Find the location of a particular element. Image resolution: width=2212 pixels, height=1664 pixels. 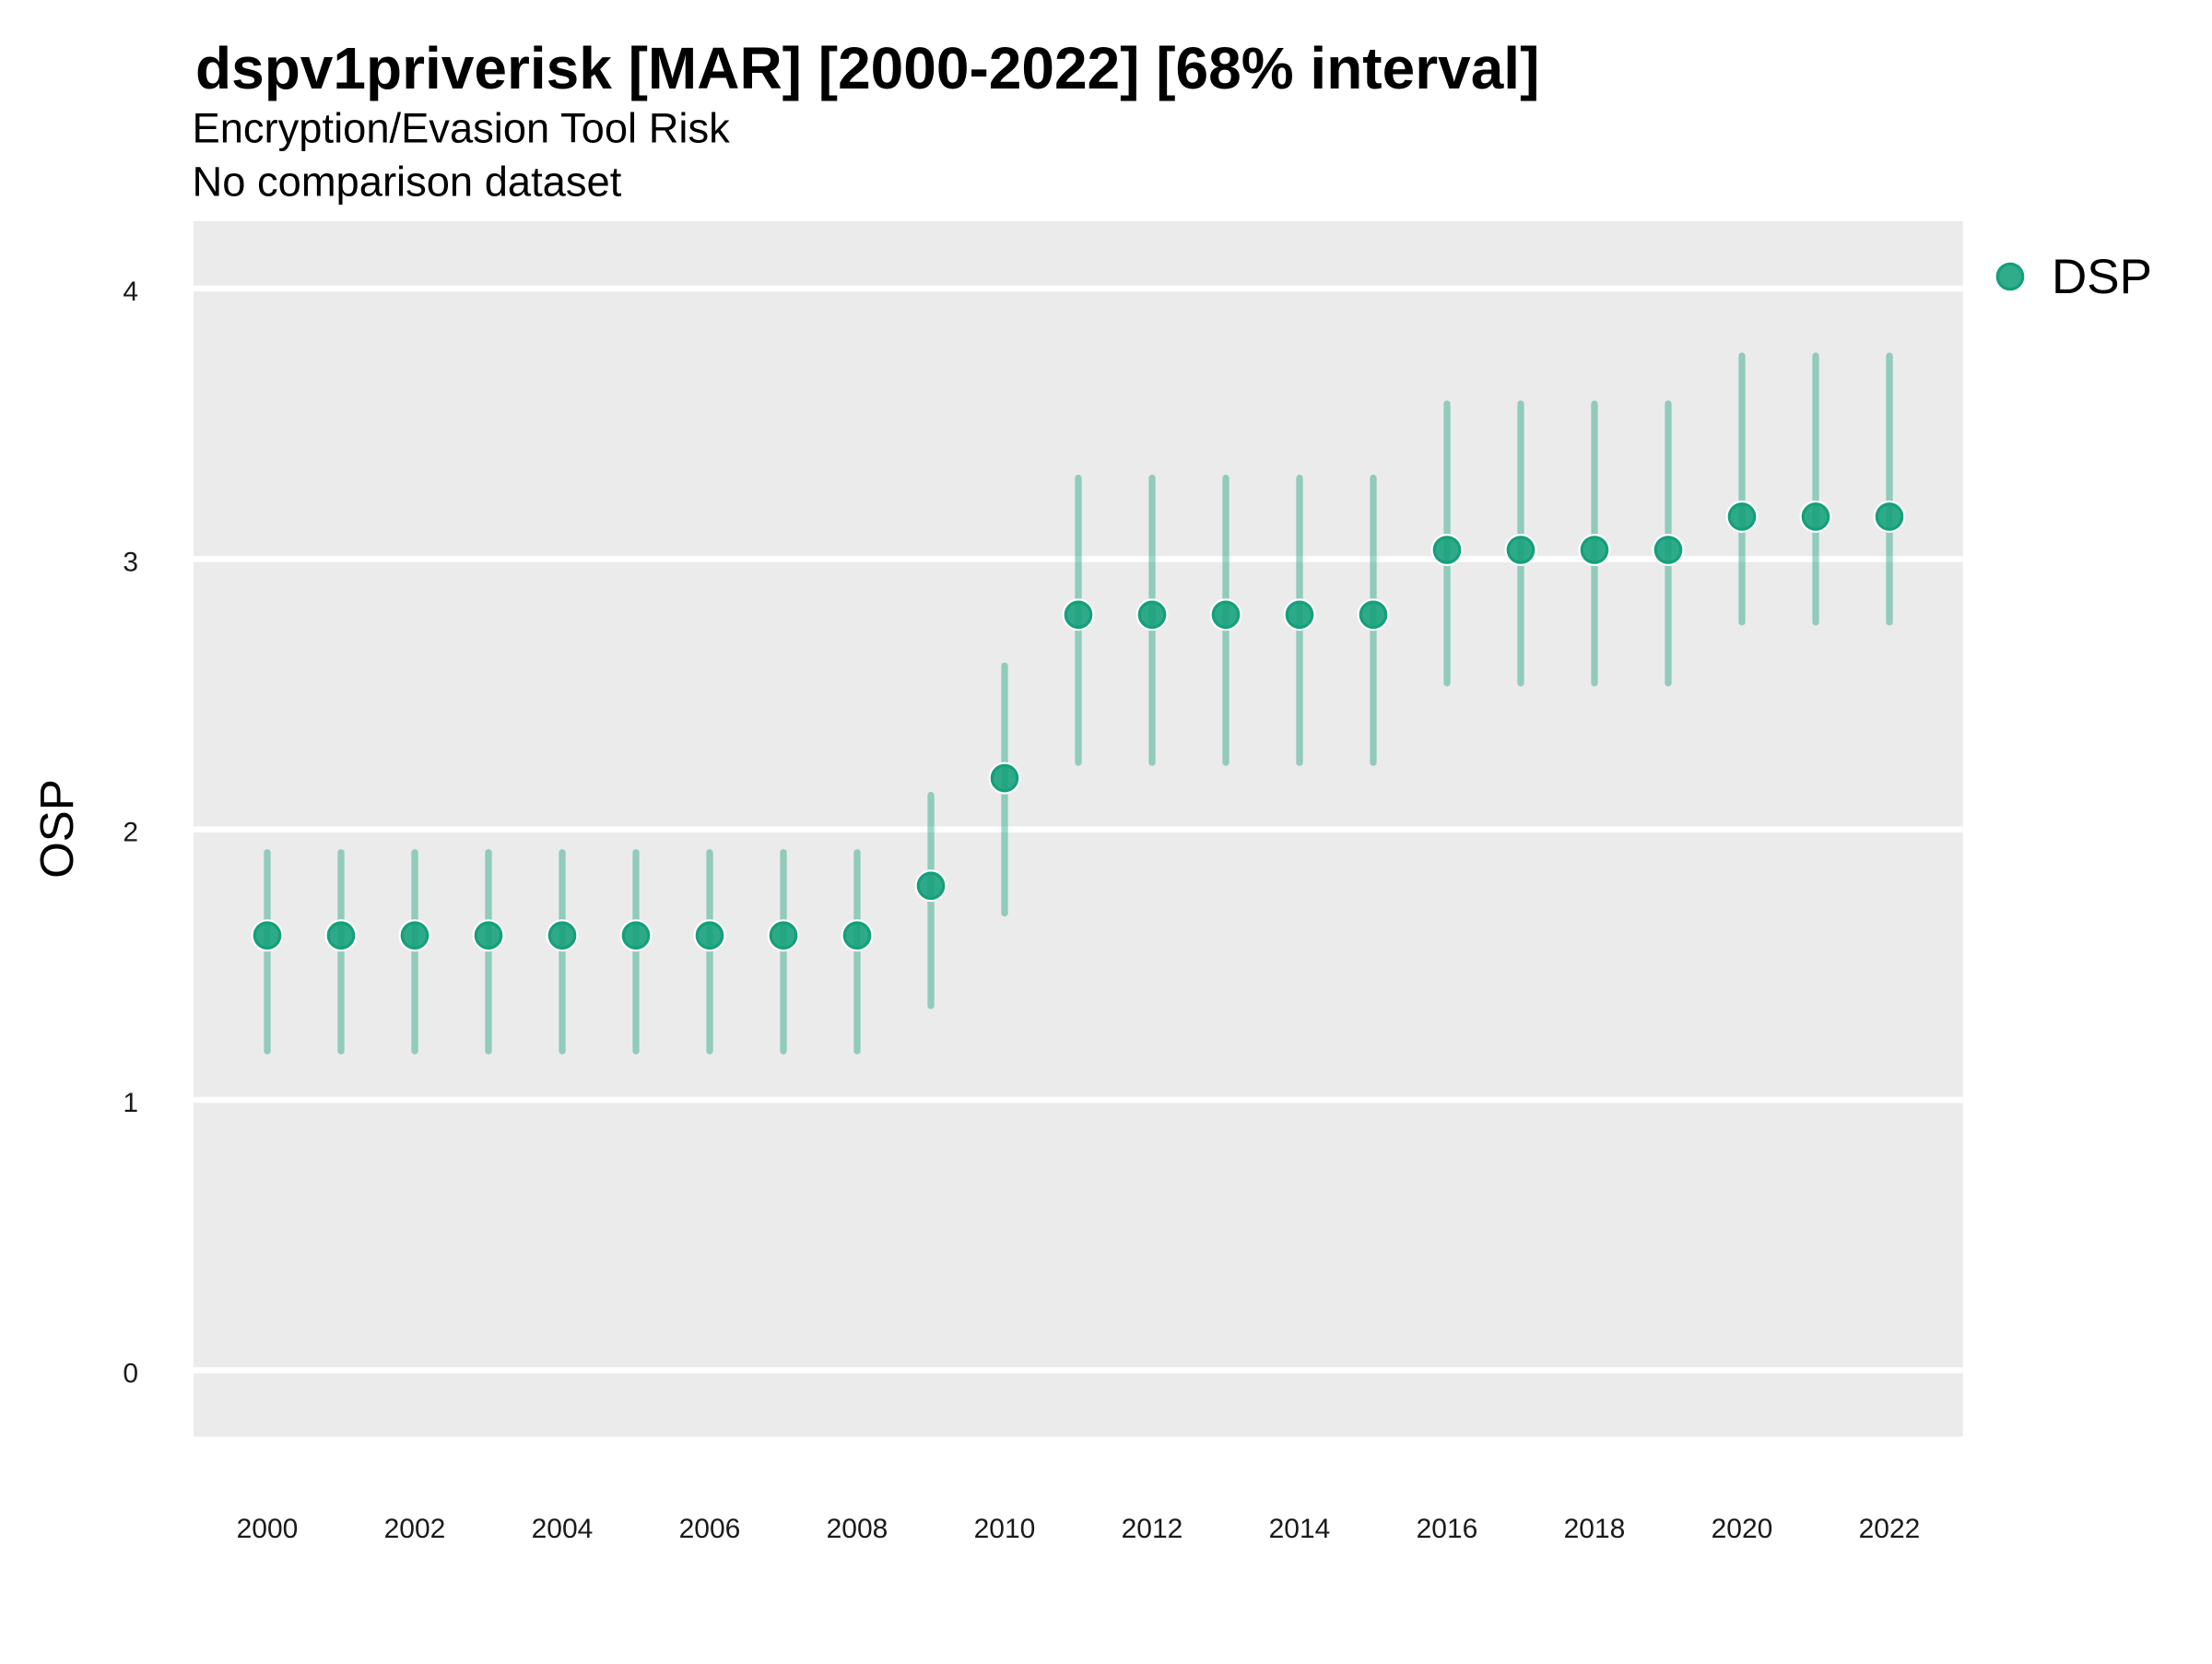

svg-text: 2 is located at coordinates (130, 833).